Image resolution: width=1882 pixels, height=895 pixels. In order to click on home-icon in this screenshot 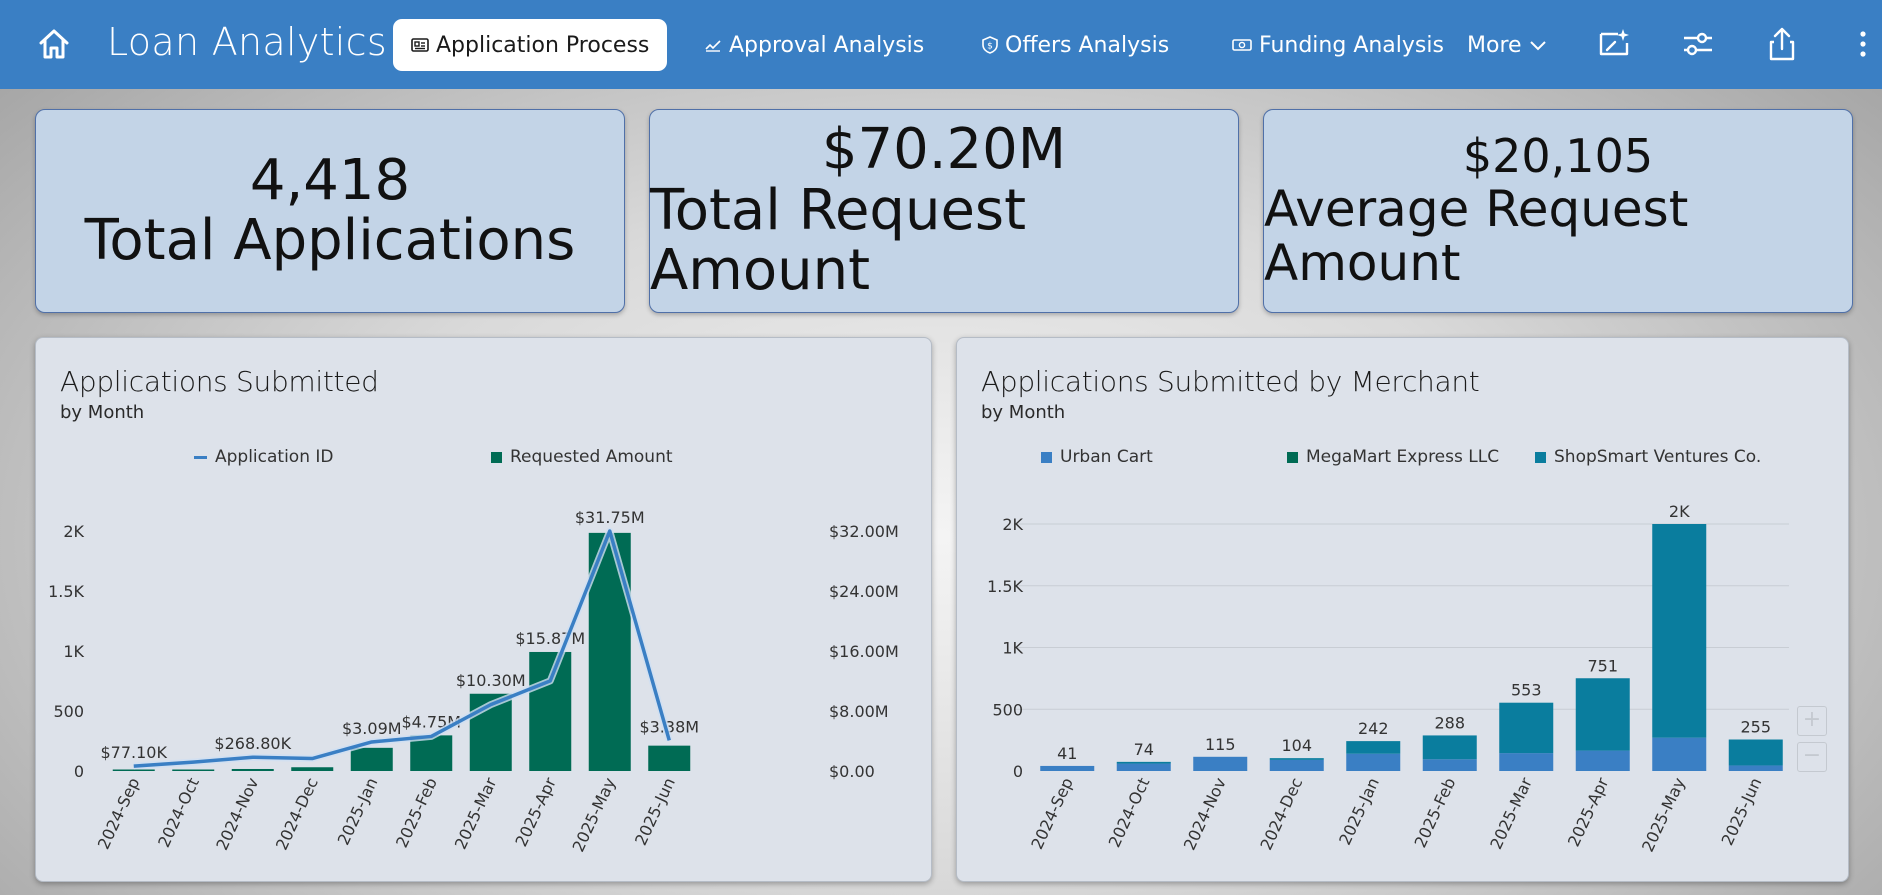, I will do `click(54, 44)`.